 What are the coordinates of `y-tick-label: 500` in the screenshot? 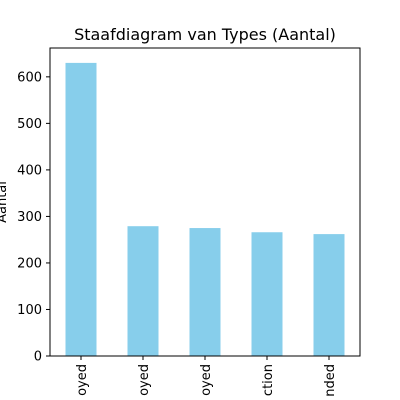 It's located at (29, 124).